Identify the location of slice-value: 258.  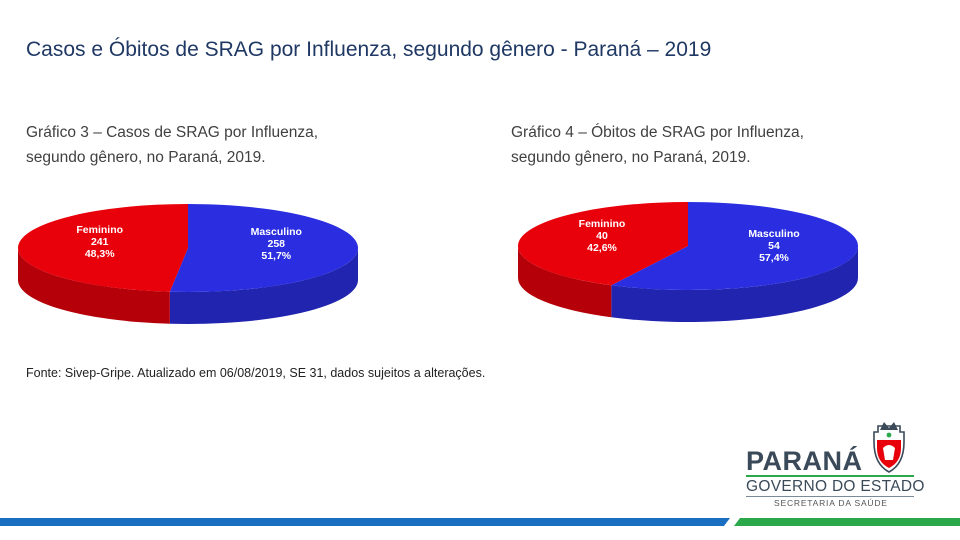
(277, 244).